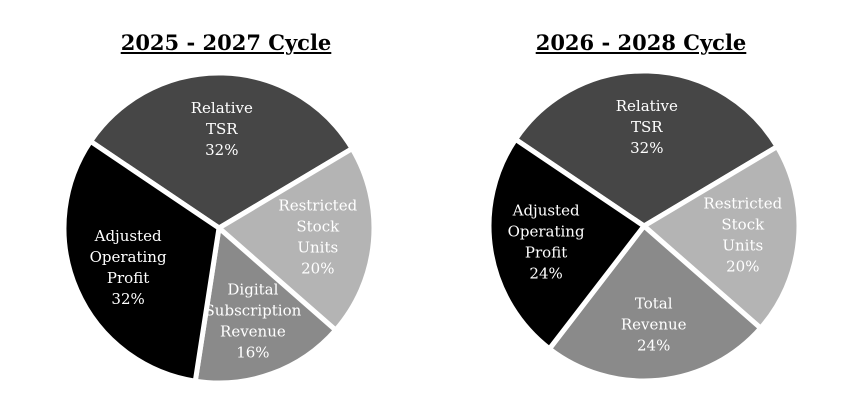 This screenshot has height=409, width=849. Describe the element at coordinates (546, 241) in the screenshot. I see `slice-label-adjusted-operating-profit: Adjusted Operating Profit 24%` at that location.